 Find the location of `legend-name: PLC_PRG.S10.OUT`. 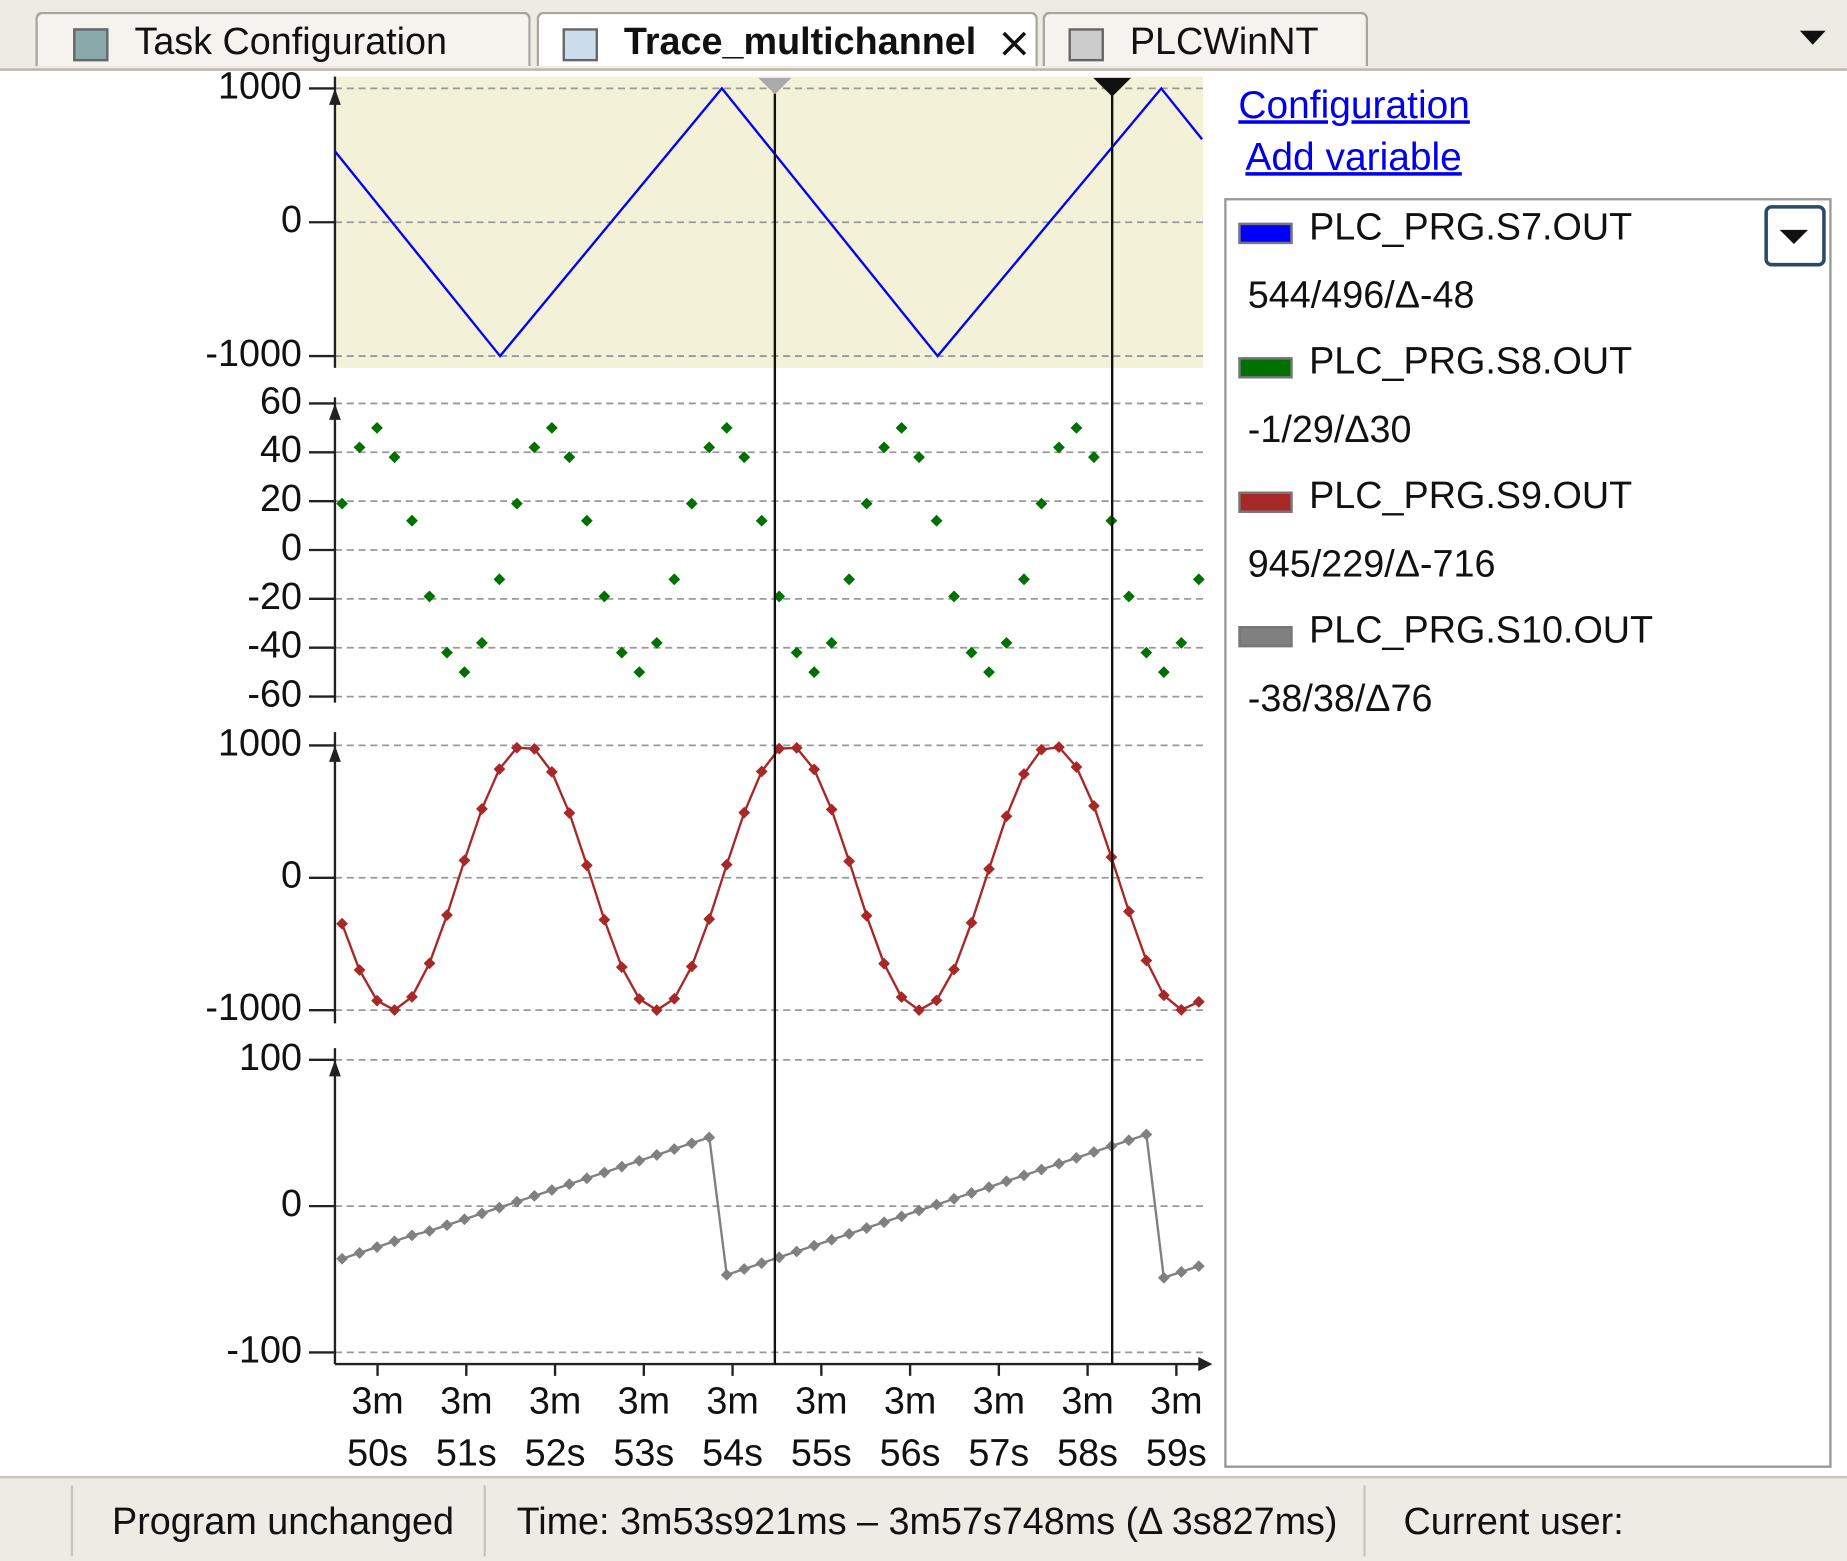

legend-name: PLC_PRG.S10.OUT is located at coordinates (1481, 629).